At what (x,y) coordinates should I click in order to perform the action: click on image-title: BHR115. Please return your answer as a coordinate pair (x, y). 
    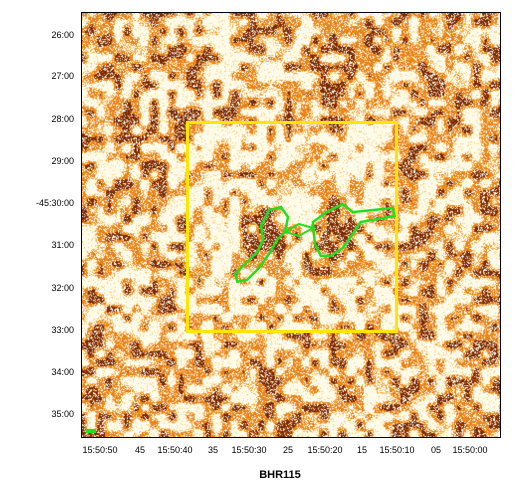
    Looking at the image, I should click on (280, 475).